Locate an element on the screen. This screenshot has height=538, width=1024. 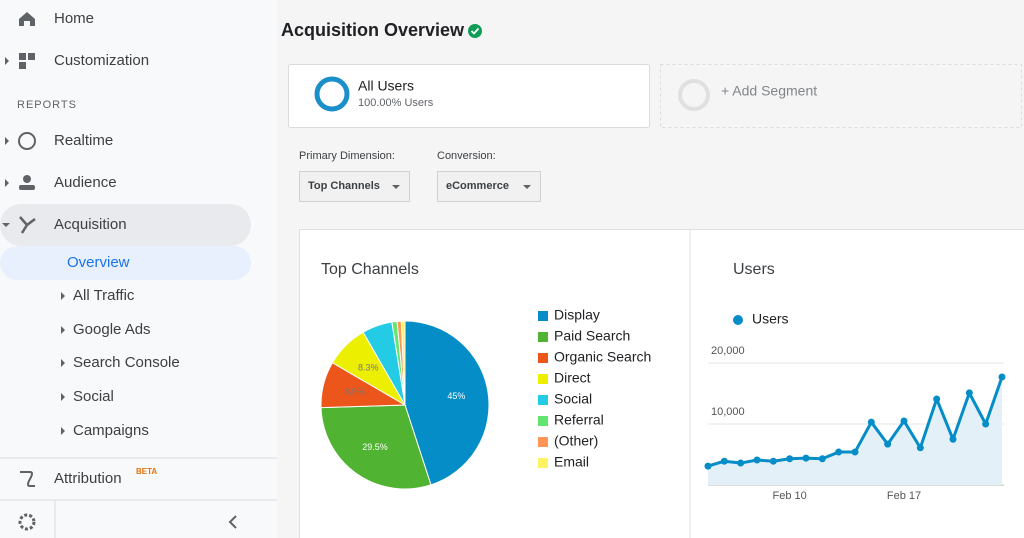
acquisition-icon is located at coordinates (27, 225).